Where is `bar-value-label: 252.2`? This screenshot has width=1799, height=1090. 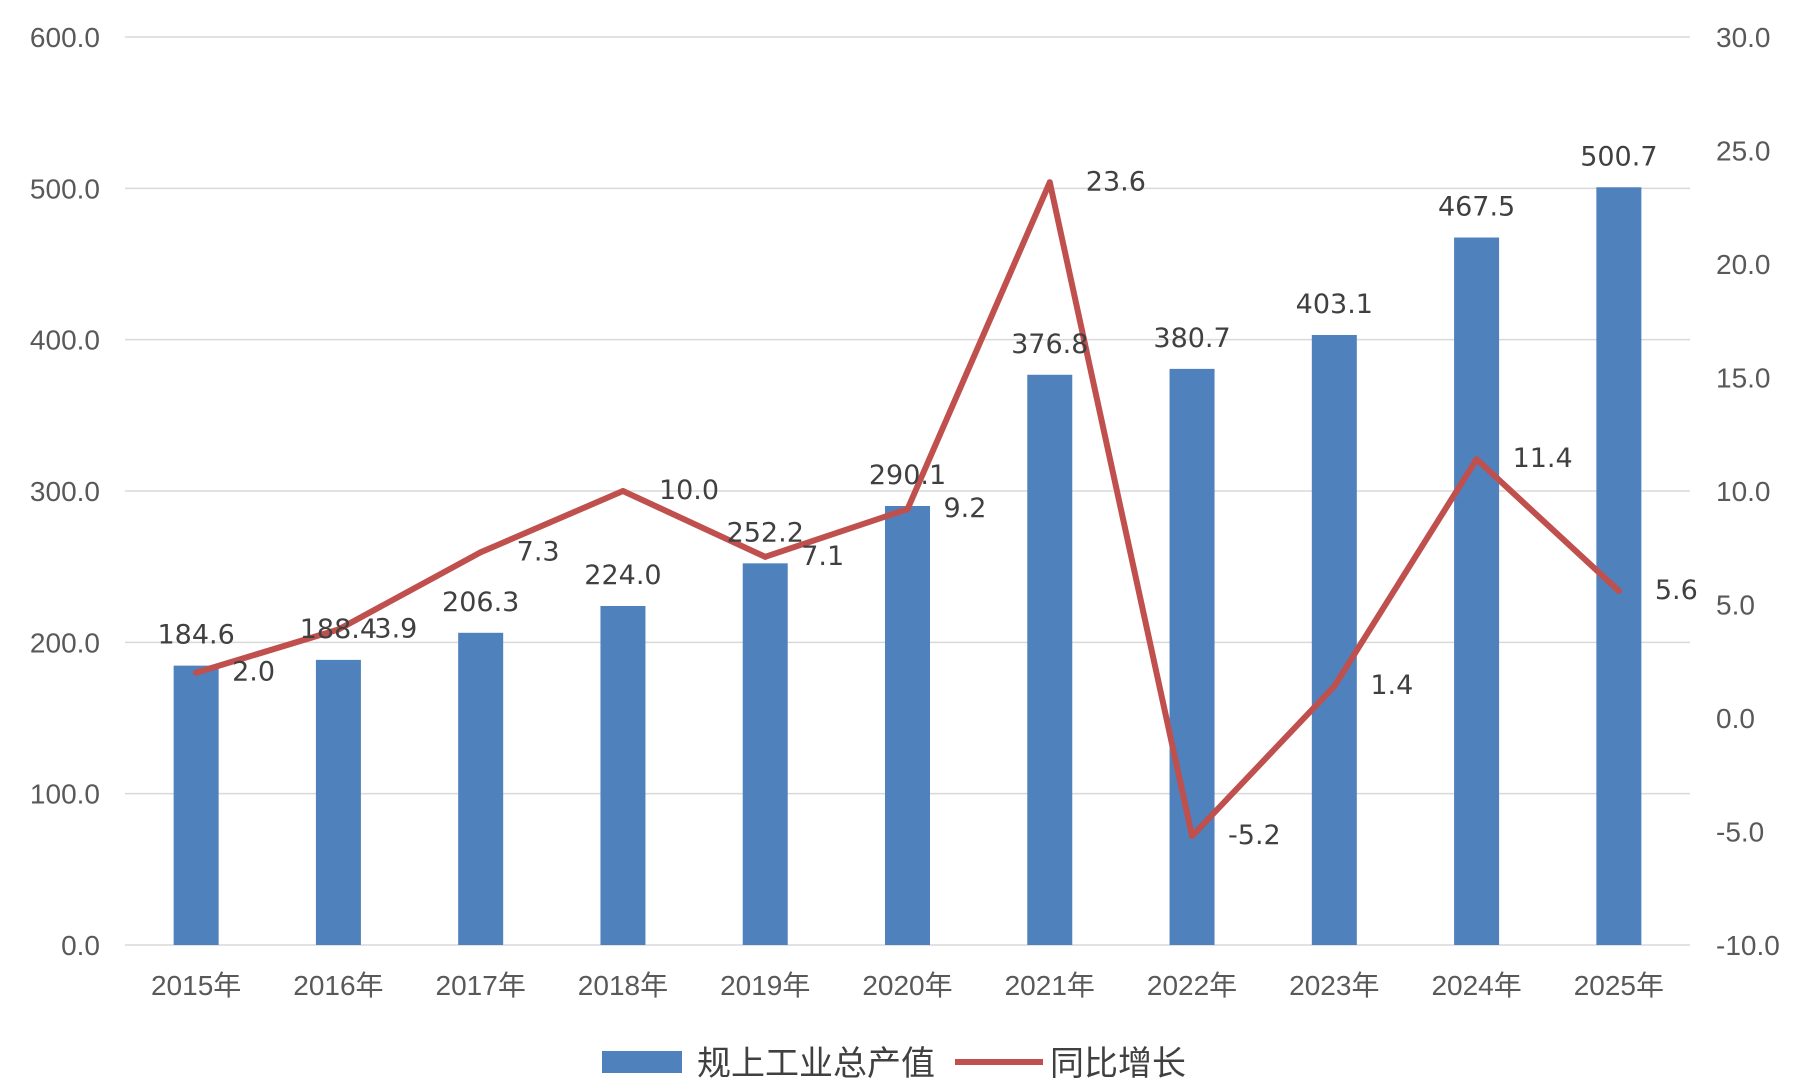 bar-value-label: 252.2 is located at coordinates (765, 532).